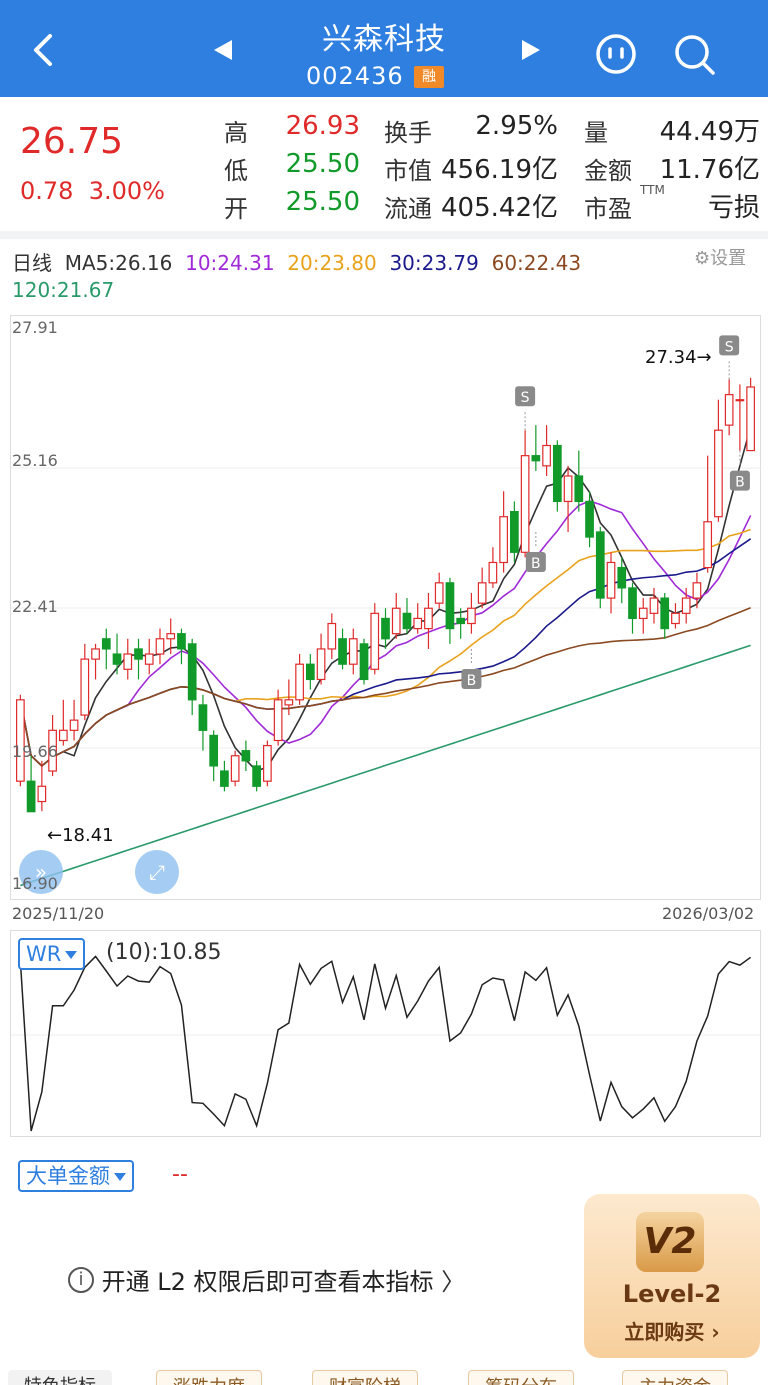 Image resolution: width=768 pixels, height=1385 pixels. What do you see at coordinates (157, 872) in the screenshot?
I see `expand-icon: ⤢` at bounding box center [157, 872].